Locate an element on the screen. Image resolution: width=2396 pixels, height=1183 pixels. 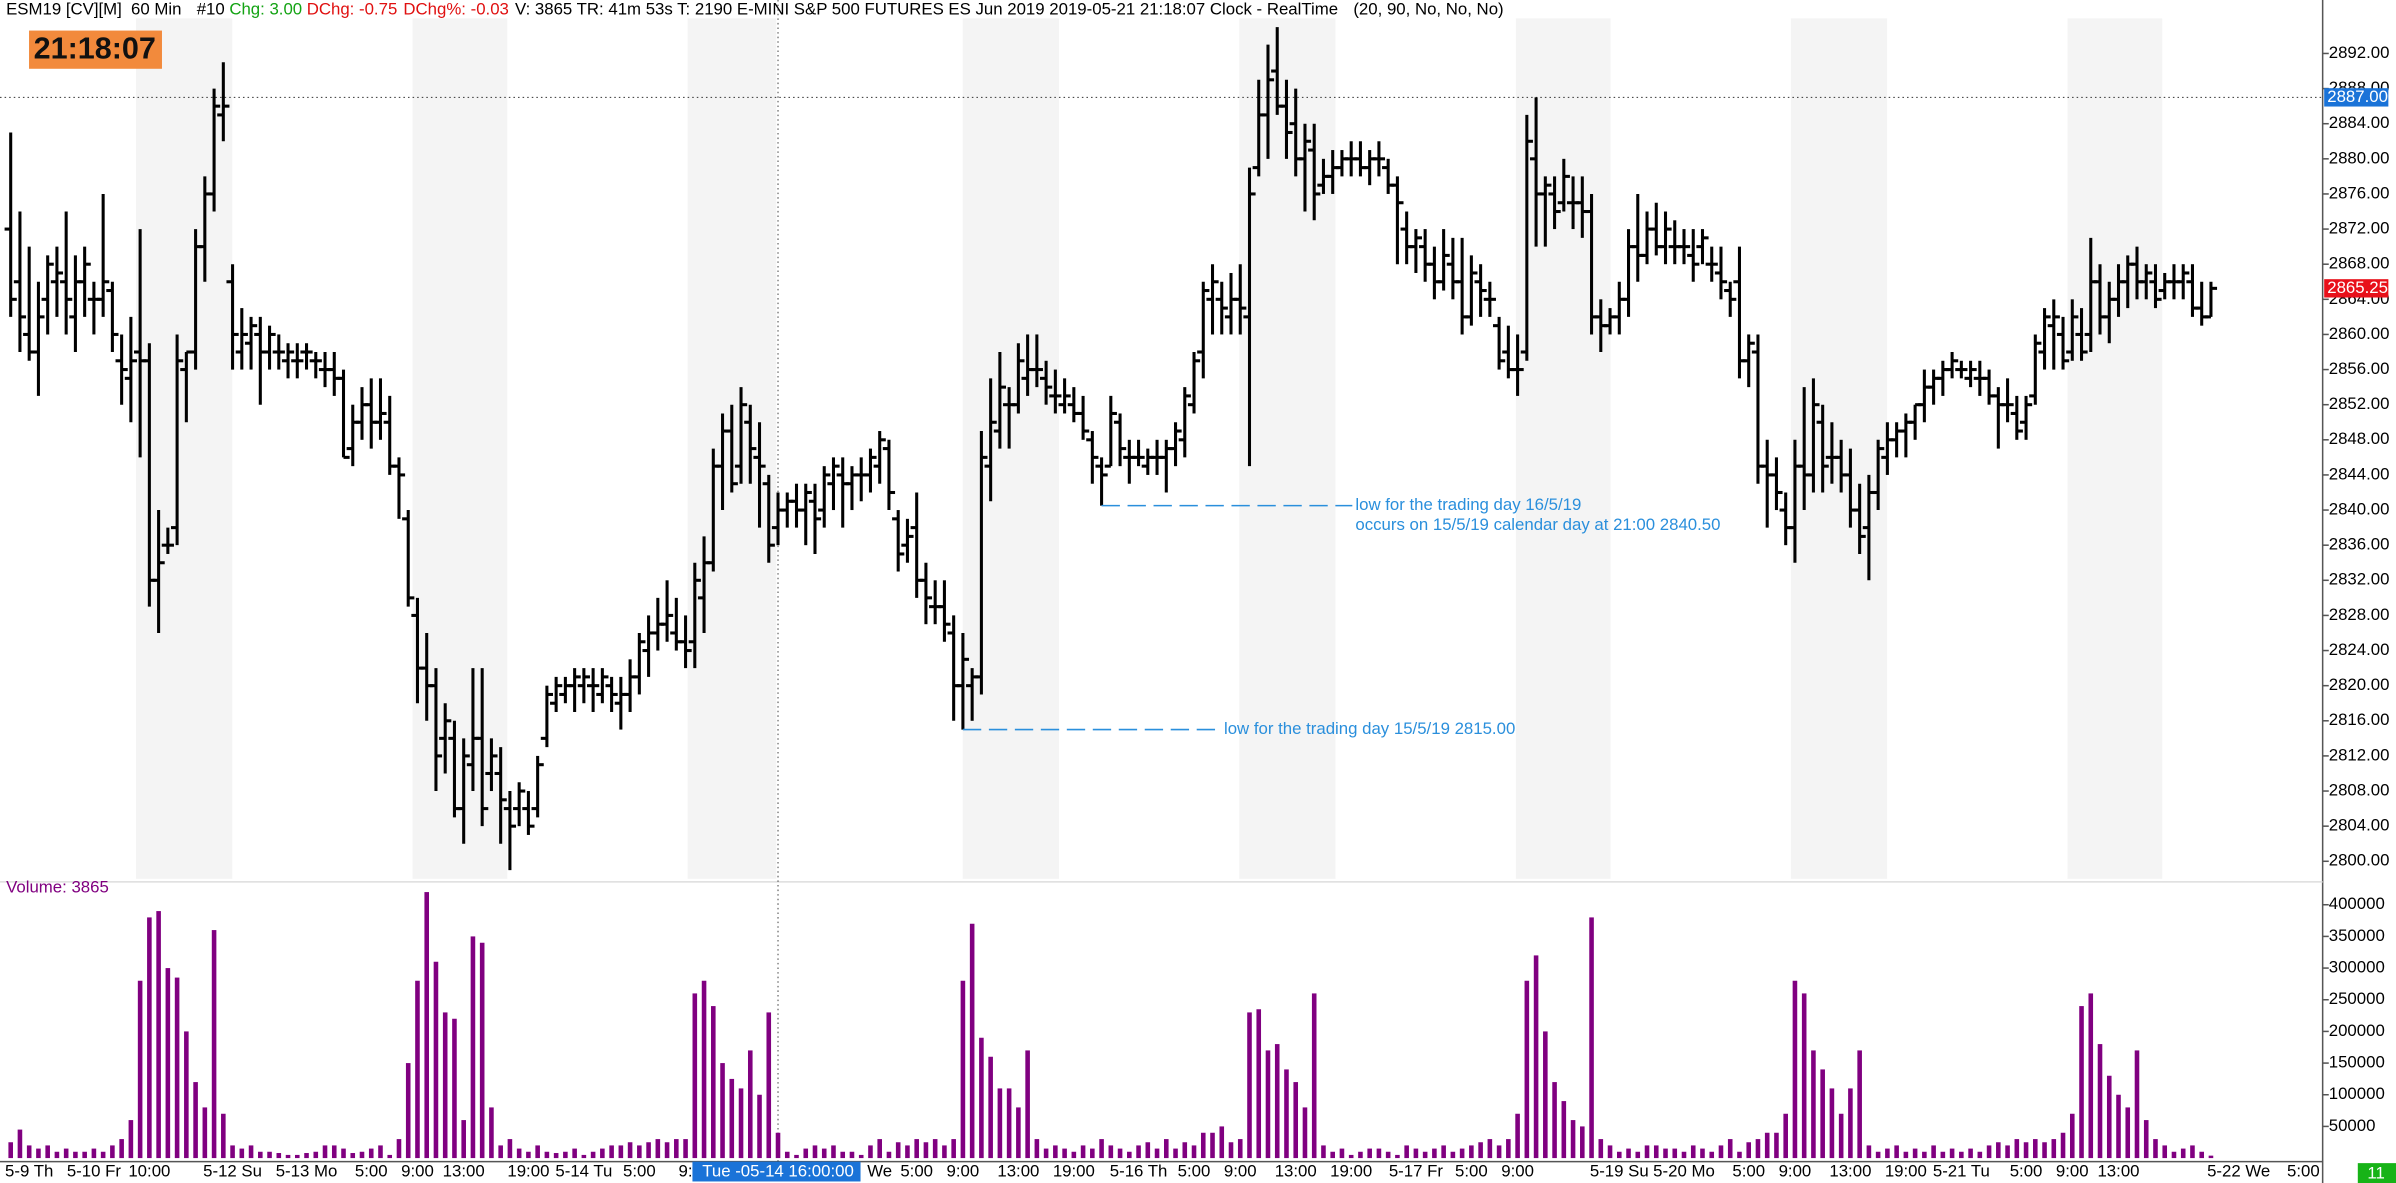
volume-tick-label: 200000 is located at coordinates (2357, 1030).